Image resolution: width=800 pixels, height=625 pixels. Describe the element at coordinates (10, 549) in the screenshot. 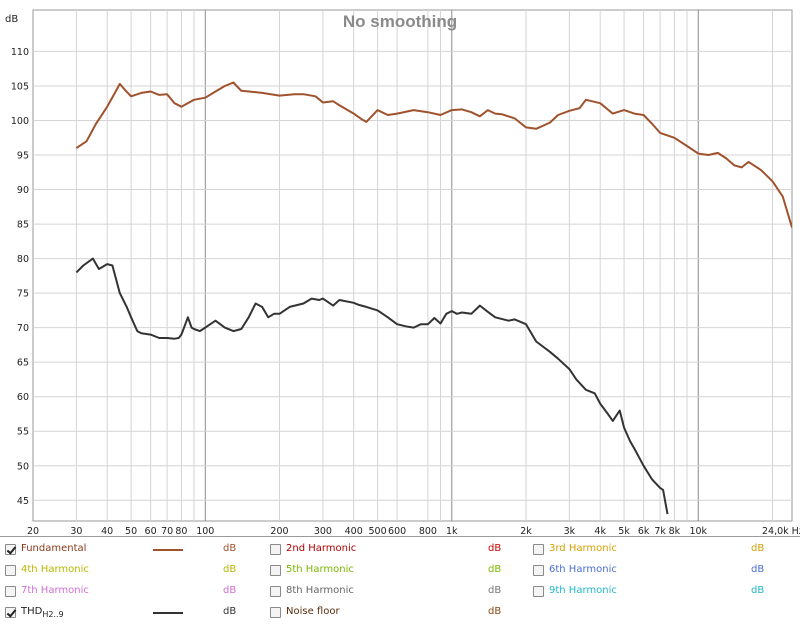

I see `fundamental-checkbox` at that location.